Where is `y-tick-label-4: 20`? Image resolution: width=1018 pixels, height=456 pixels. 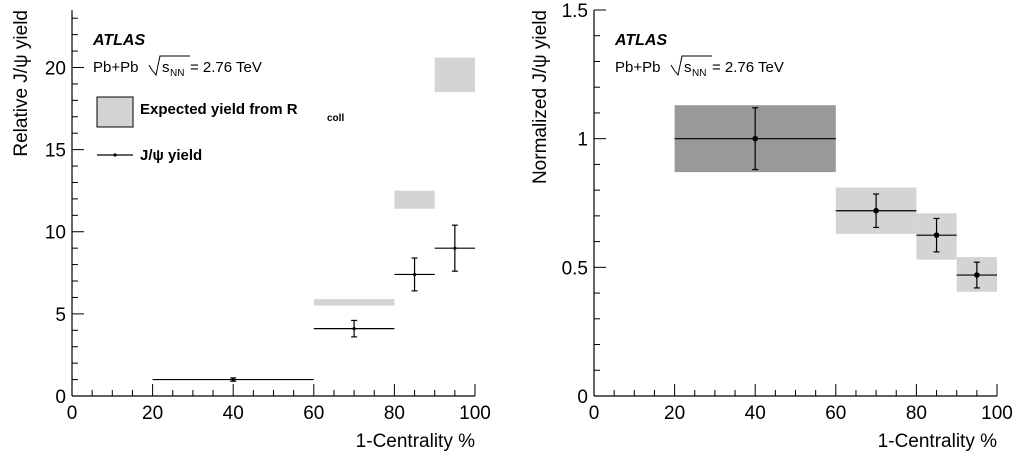
y-tick-label-4: 20 is located at coordinates (55, 68).